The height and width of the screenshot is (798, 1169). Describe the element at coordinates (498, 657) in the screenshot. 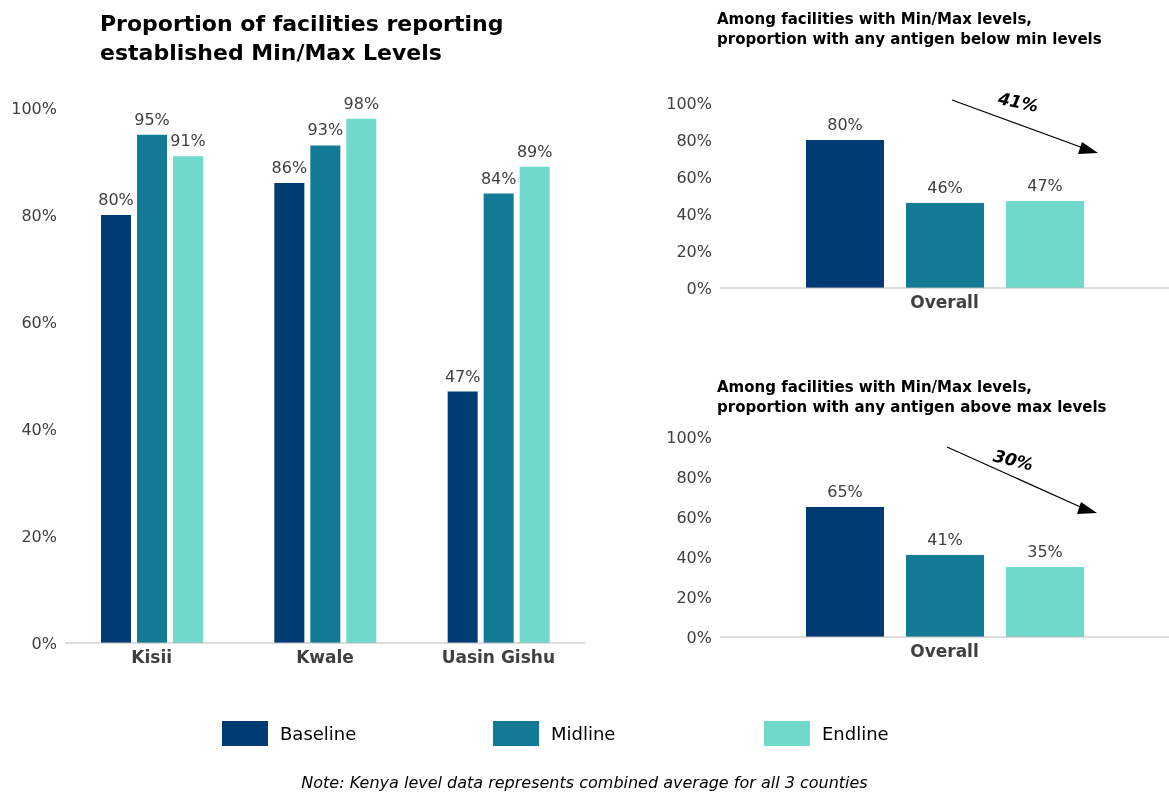

I see `x-tick-label: Uasin Gishu` at that location.